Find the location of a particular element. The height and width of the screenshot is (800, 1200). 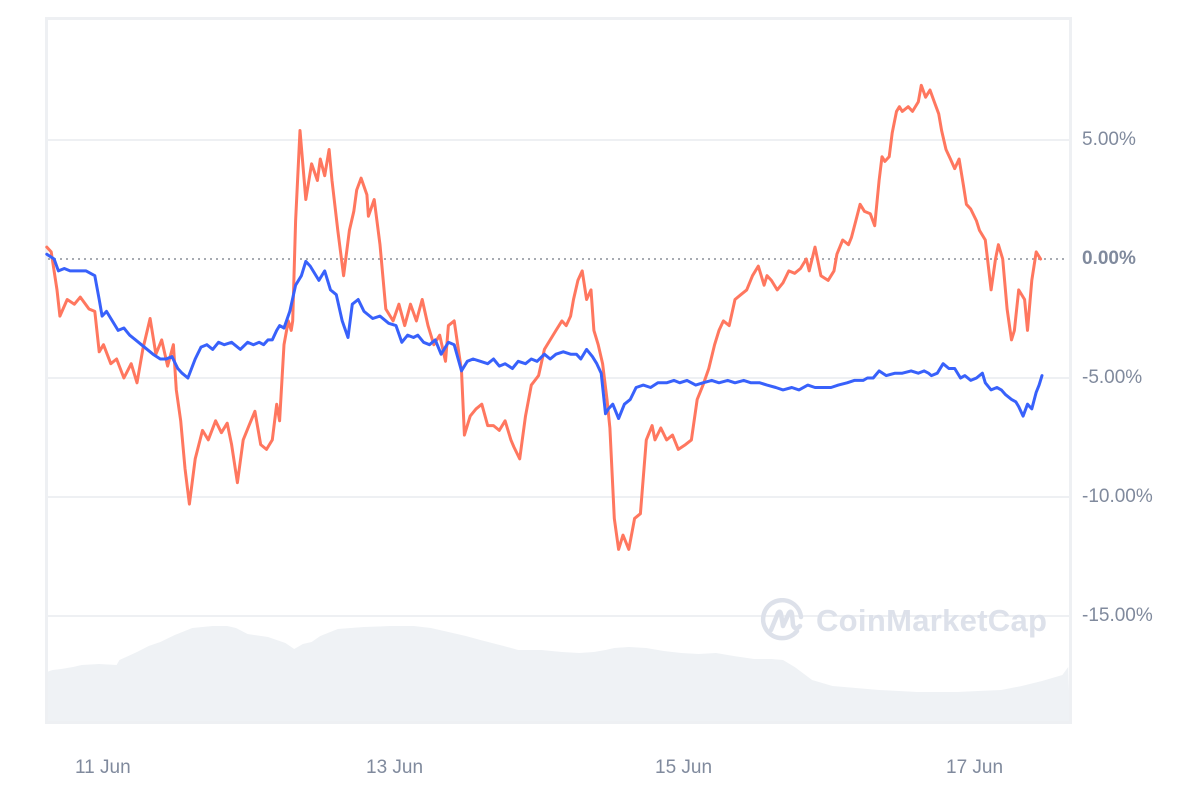

watermark-text: CoinMarketCap is located at coordinates (932, 620).